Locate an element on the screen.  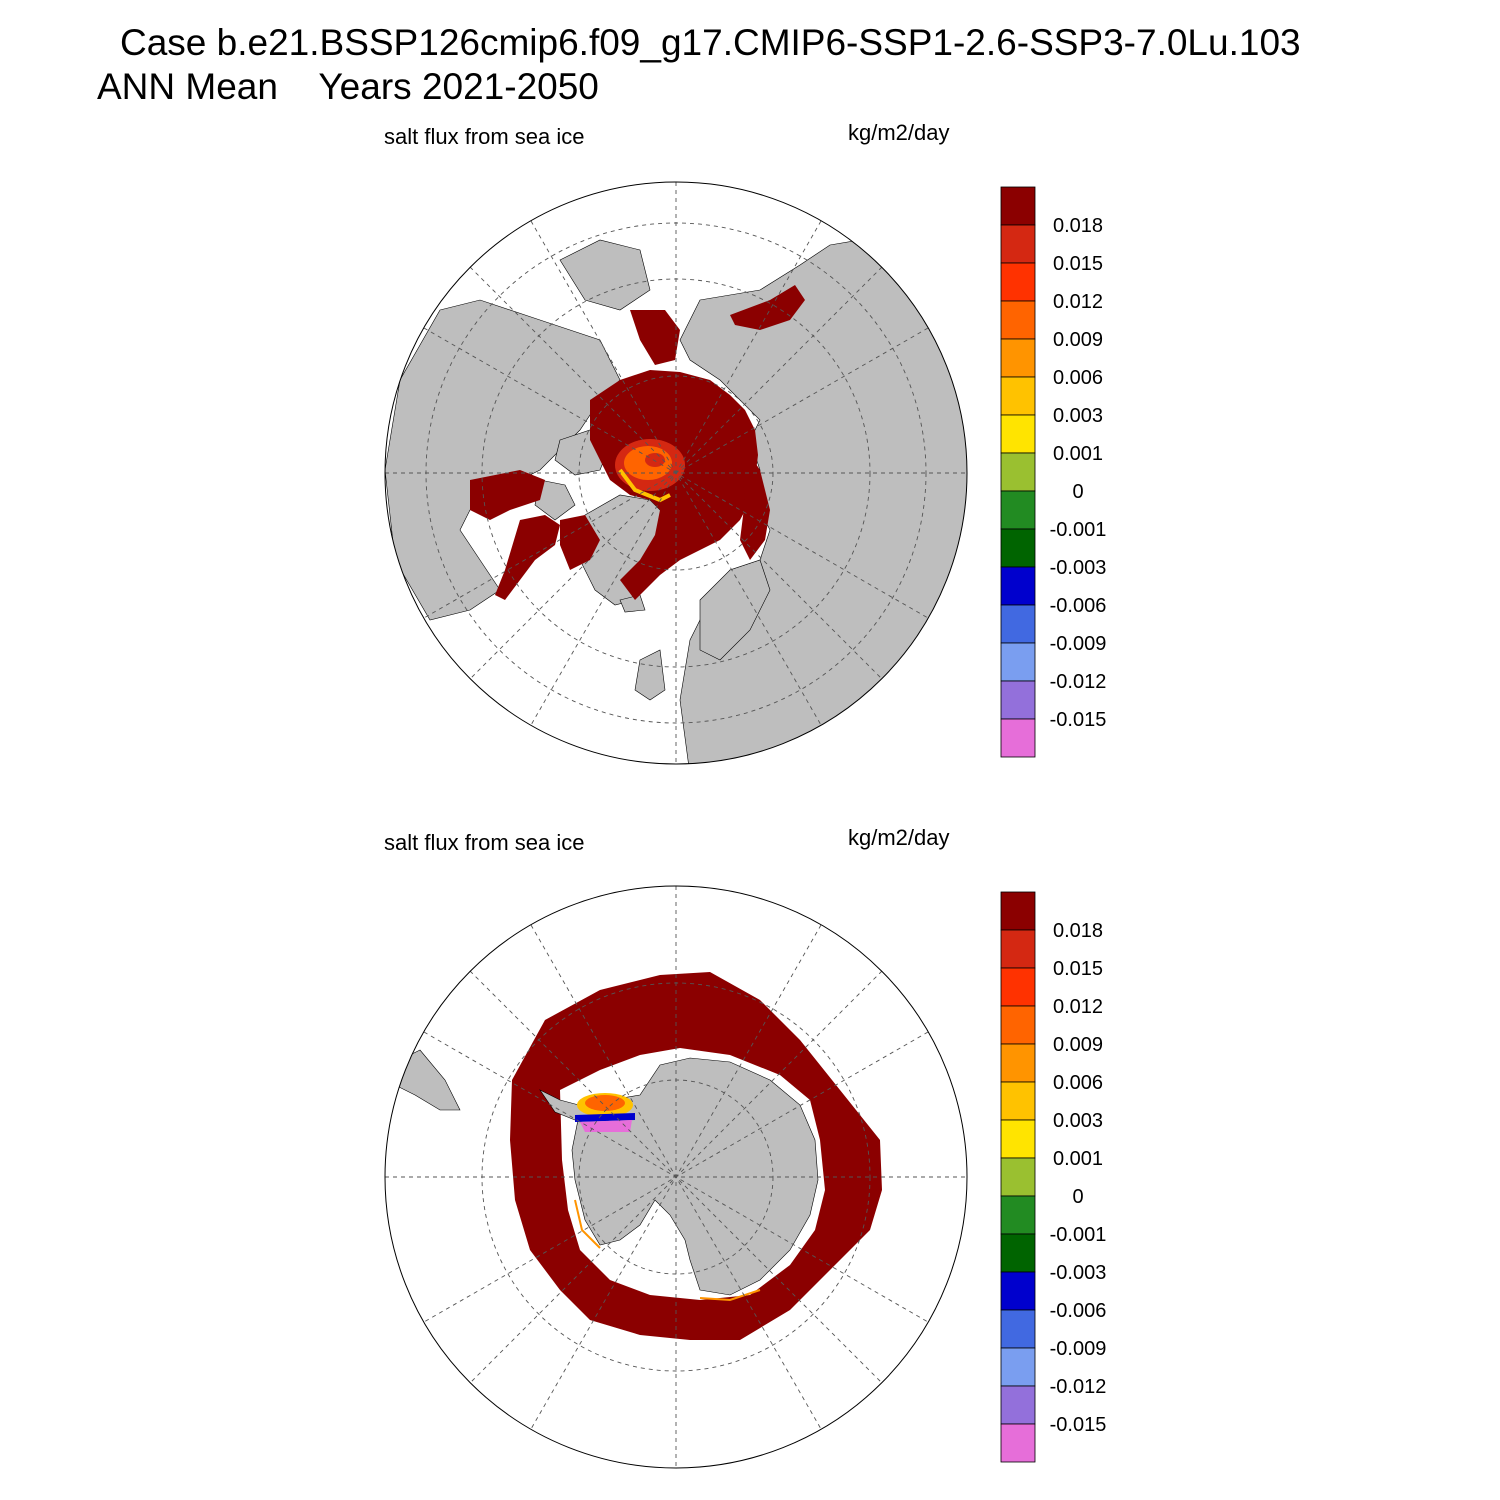
north-ice-central-arctic is located at coordinates (674, 485).